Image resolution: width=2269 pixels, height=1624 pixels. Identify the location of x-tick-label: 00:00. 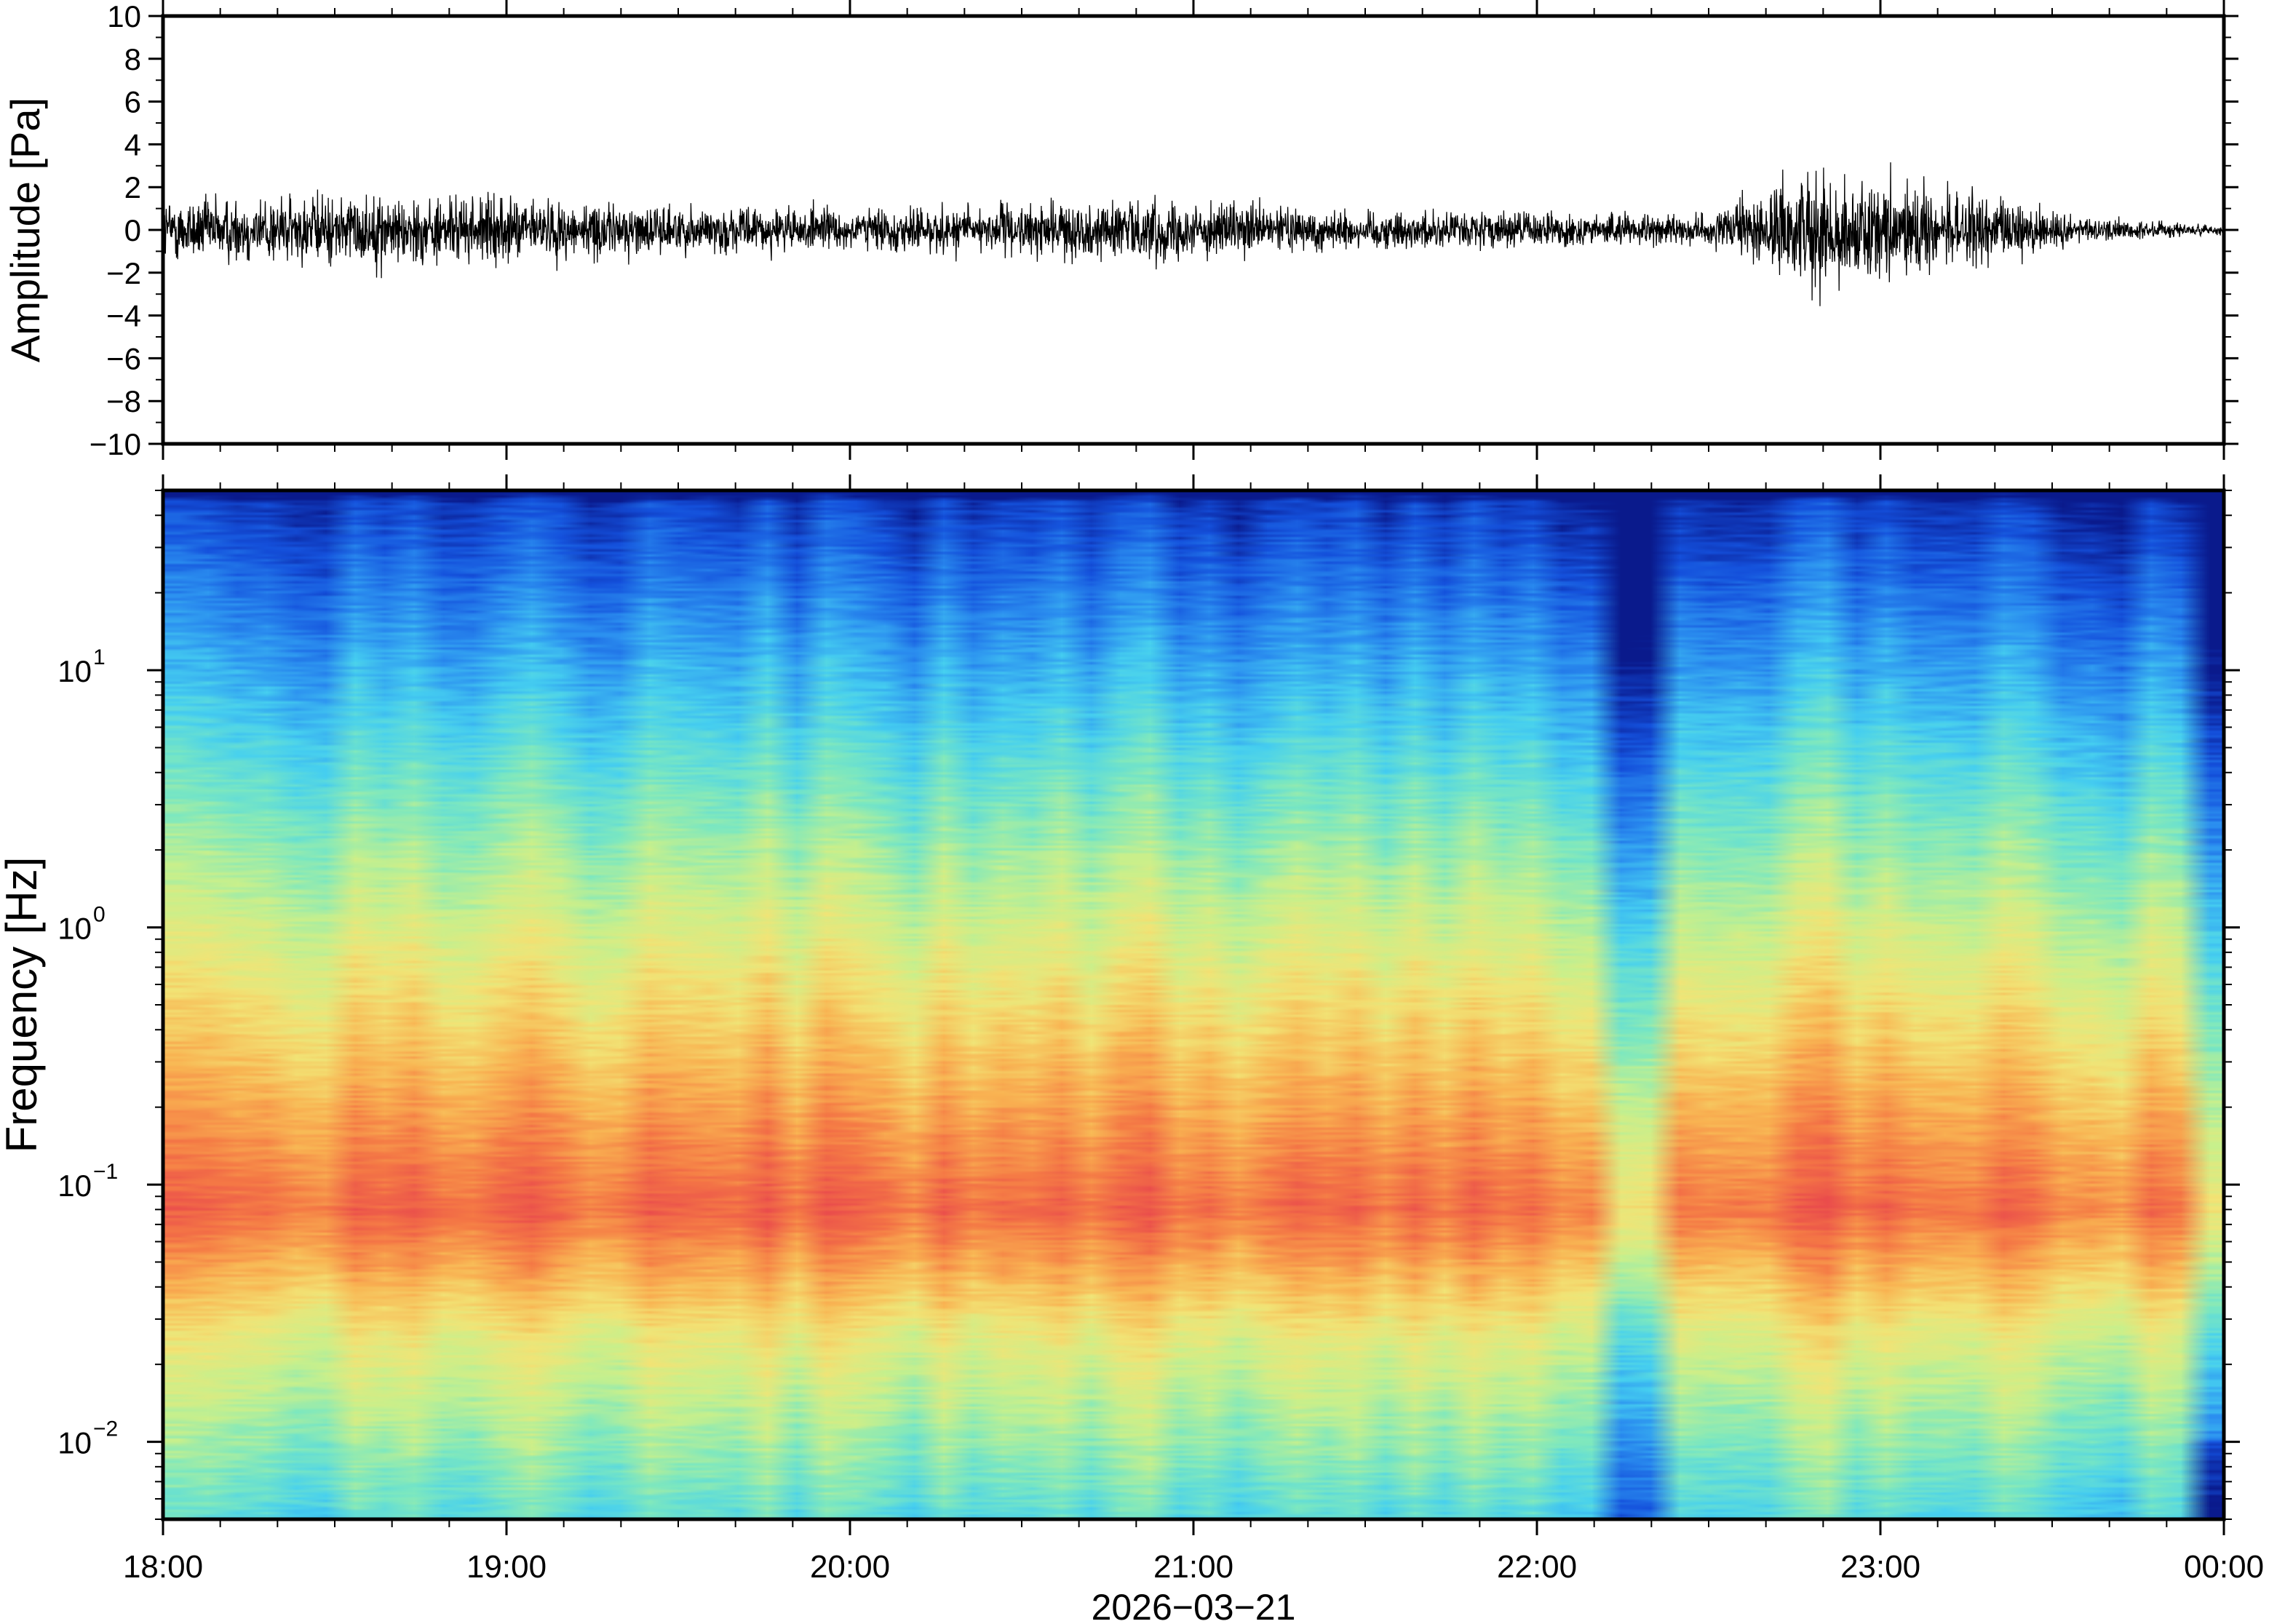
(2224, 1567).